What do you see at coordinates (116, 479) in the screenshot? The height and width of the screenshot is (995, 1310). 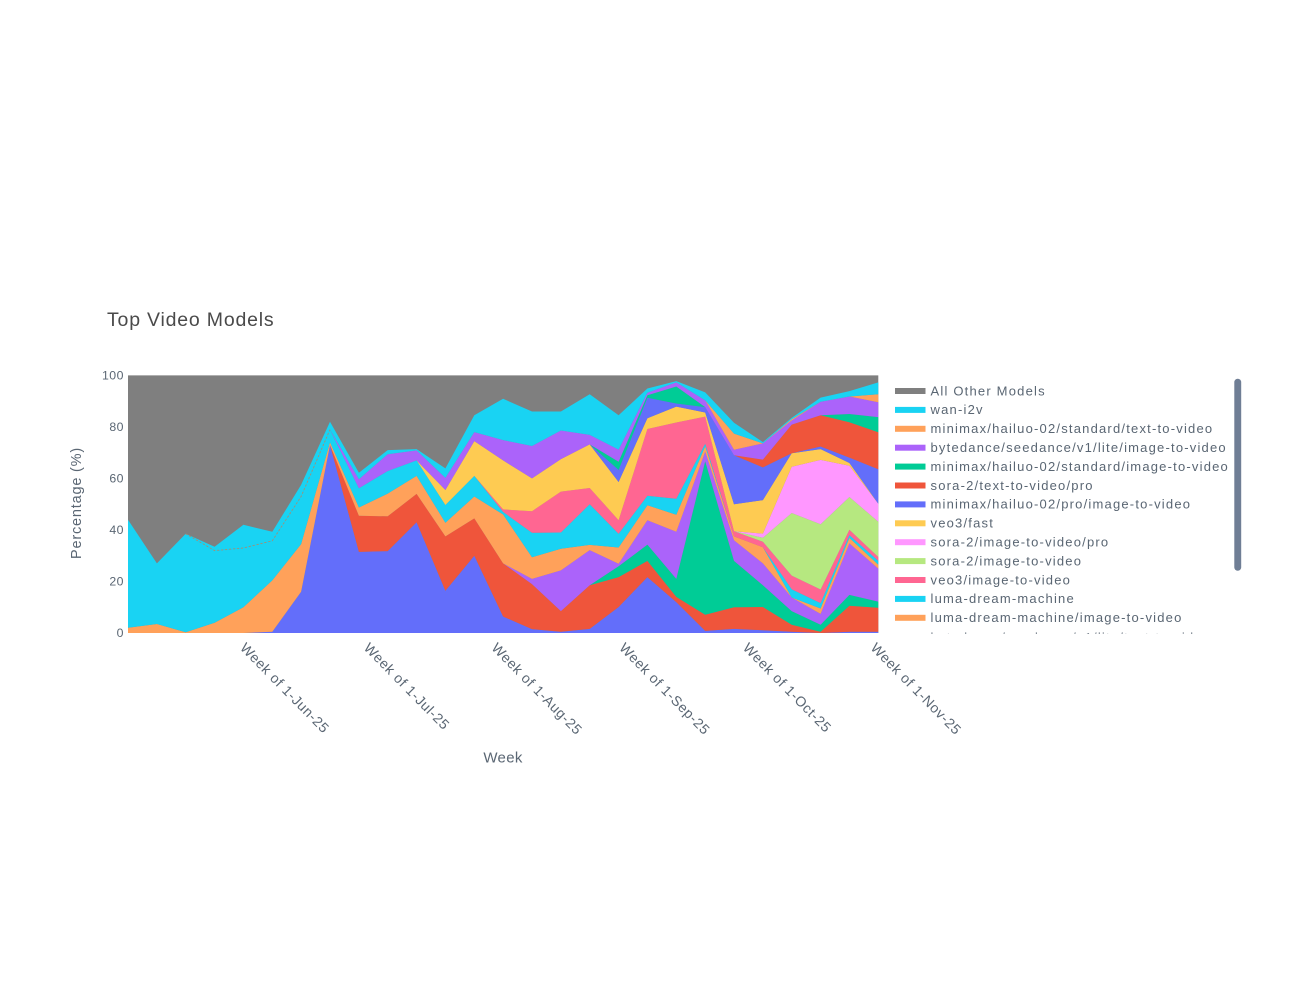 I see `svg-text: 60` at bounding box center [116, 479].